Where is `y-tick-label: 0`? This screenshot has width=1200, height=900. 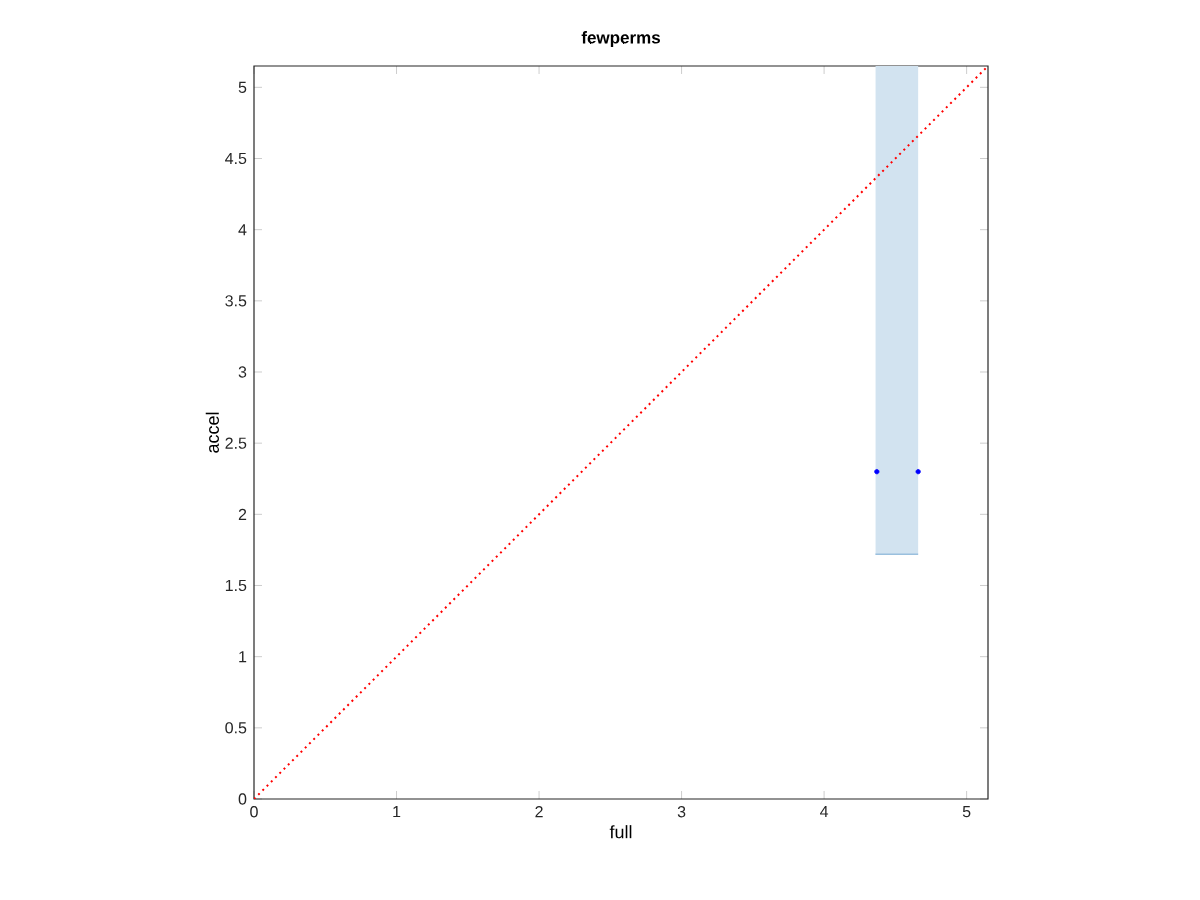
y-tick-label: 0 is located at coordinates (242, 799).